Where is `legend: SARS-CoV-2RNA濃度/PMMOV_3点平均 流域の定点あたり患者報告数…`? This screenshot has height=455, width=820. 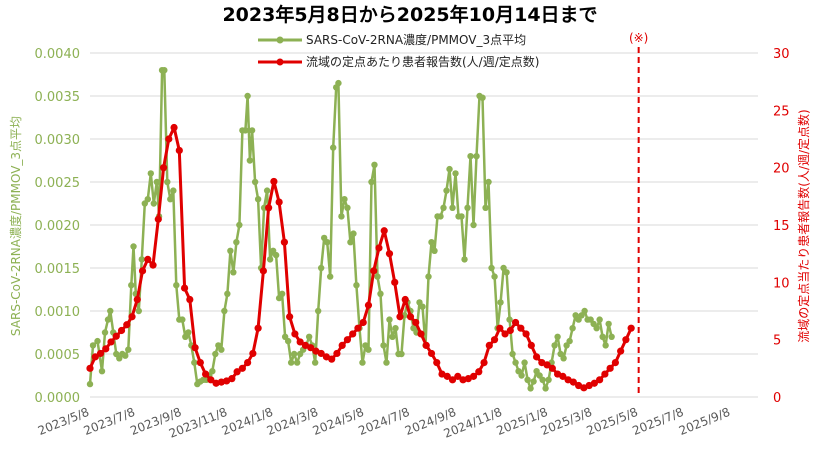
legend: SARS-CoV-2RNA濃度/PMMOV_3点平均 流域の定点あたり患者報告数… is located at coordinates (398, 50).